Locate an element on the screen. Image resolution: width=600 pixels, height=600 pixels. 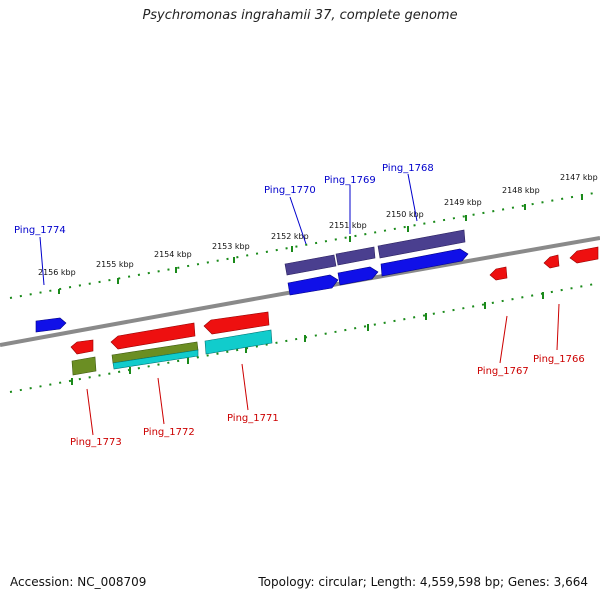
gene-label-ping-1772: Ping_1772 is located at coordinates (169, 432).